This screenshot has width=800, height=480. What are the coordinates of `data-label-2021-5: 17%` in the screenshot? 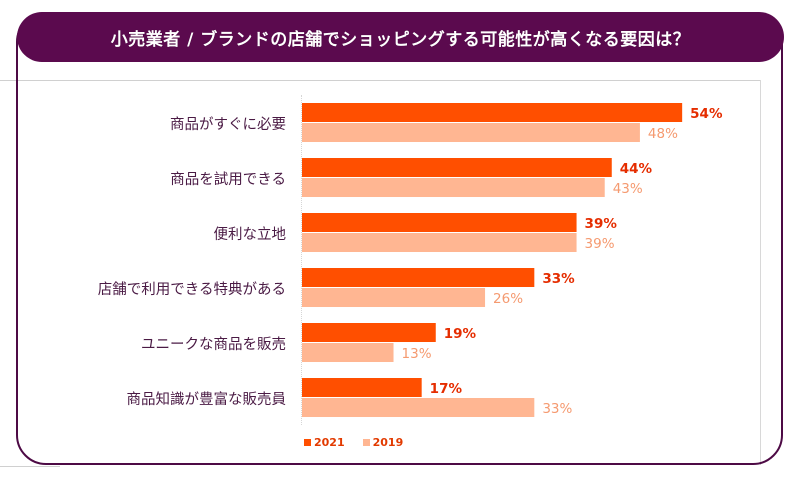 It's located at (446, 389).